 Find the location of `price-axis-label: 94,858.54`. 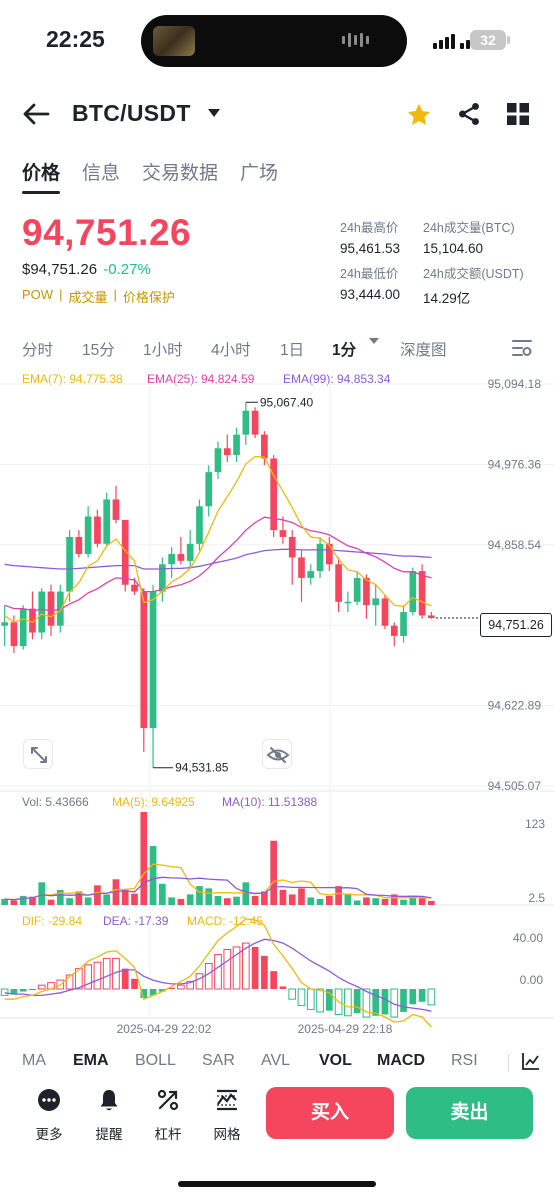

price-axis-label: 94,858.54 is located at coordinates (515, 545).